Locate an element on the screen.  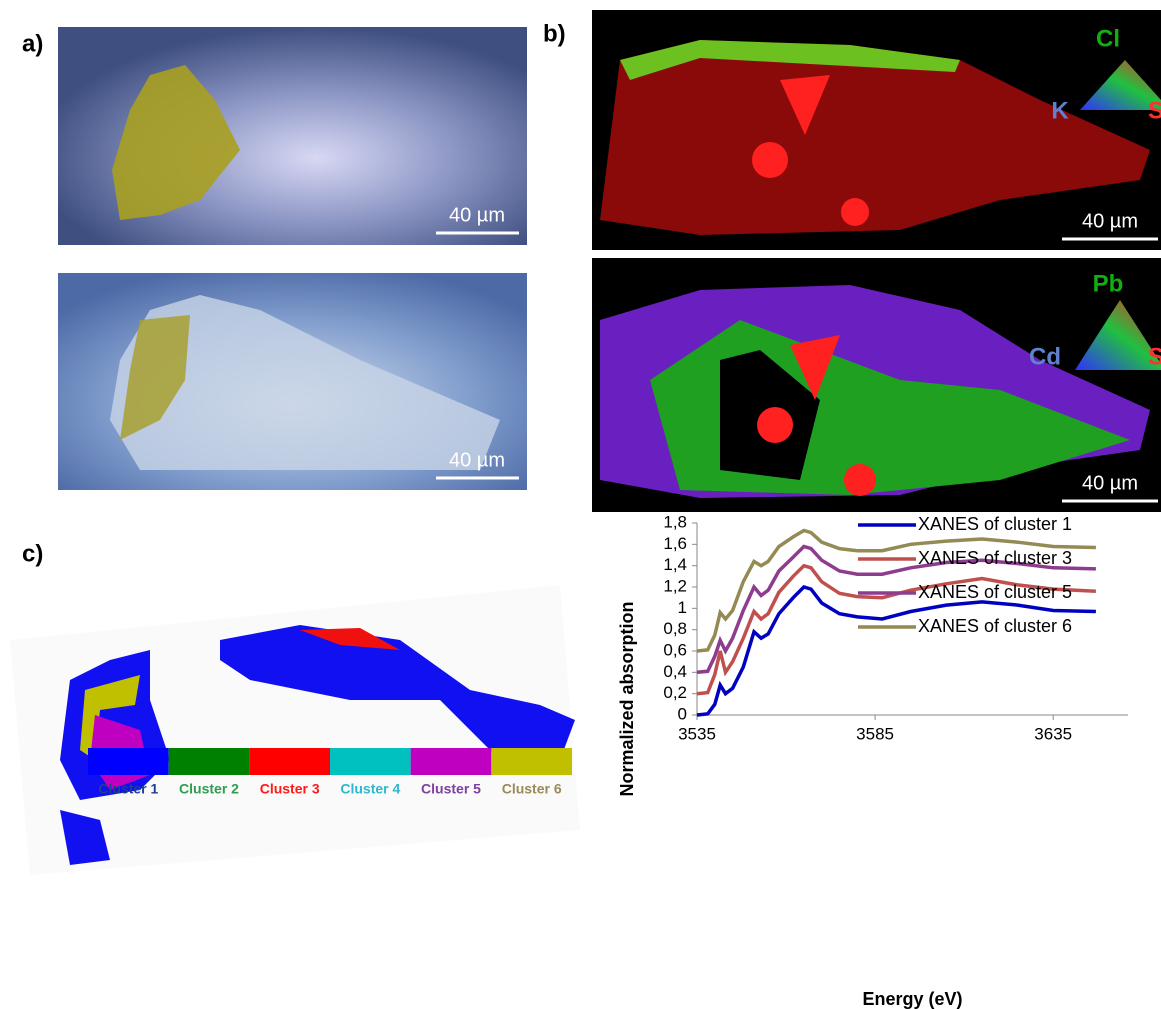
cluster-label: Cluster 6 is located at coordinates (532, 789).